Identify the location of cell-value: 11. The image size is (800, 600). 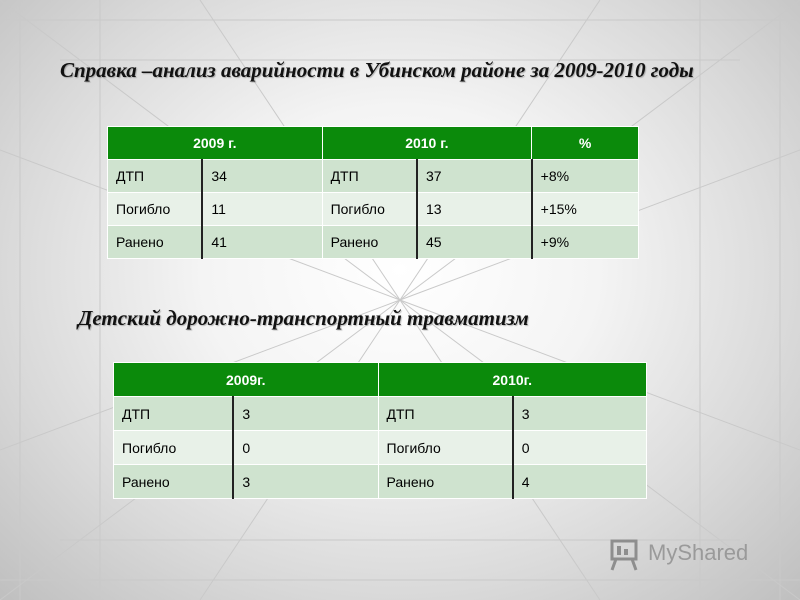
(262, 209).